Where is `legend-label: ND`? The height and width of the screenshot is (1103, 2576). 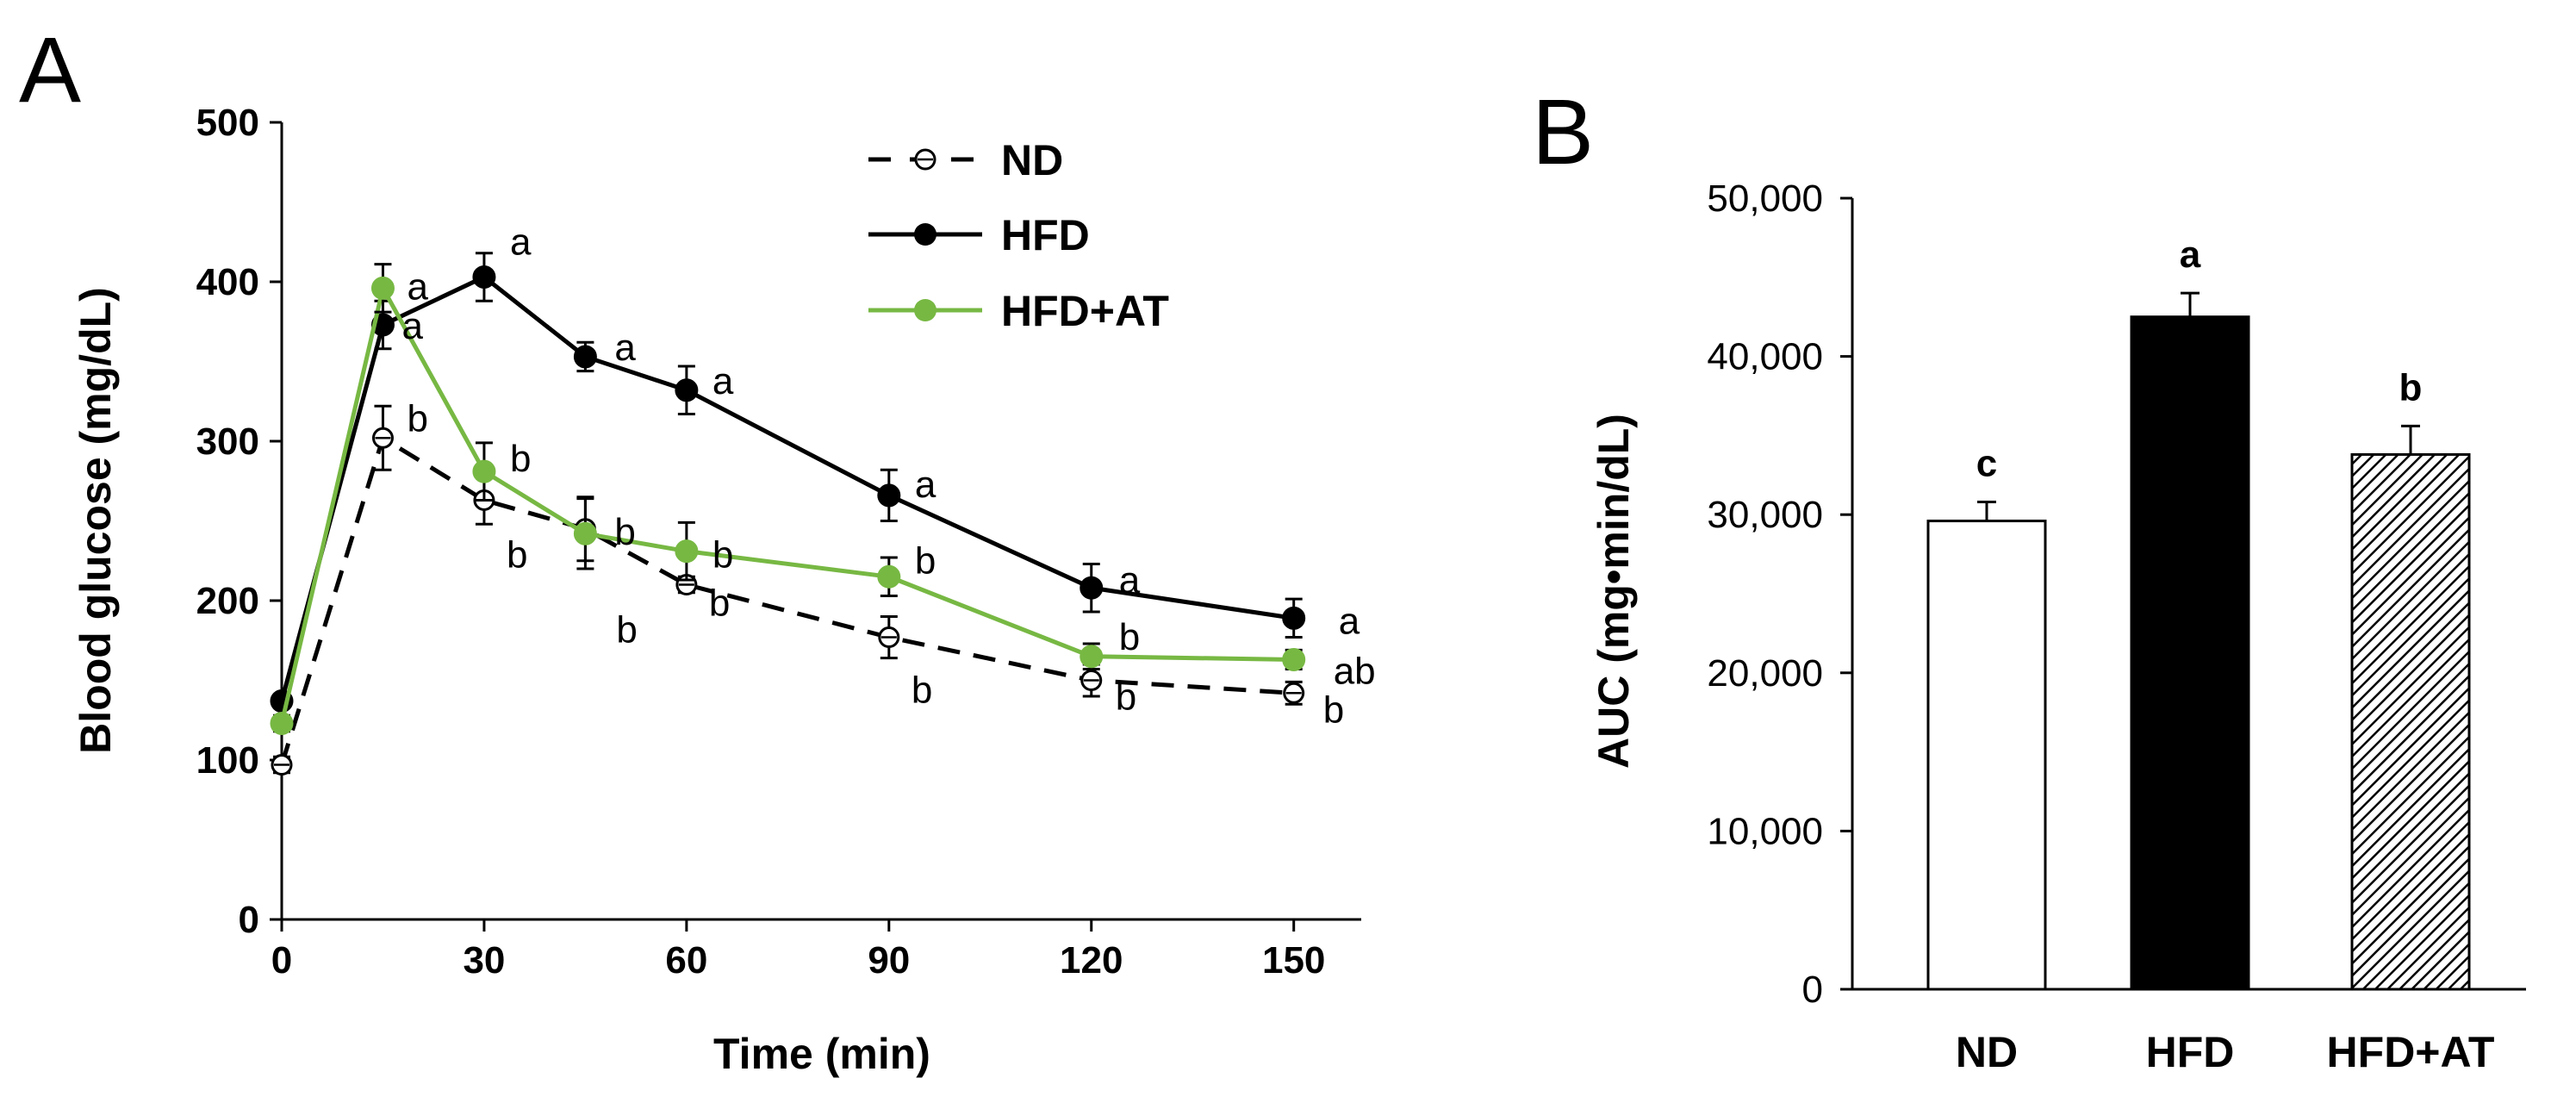
legend-label: ND is located at coordinates (1032, 160).